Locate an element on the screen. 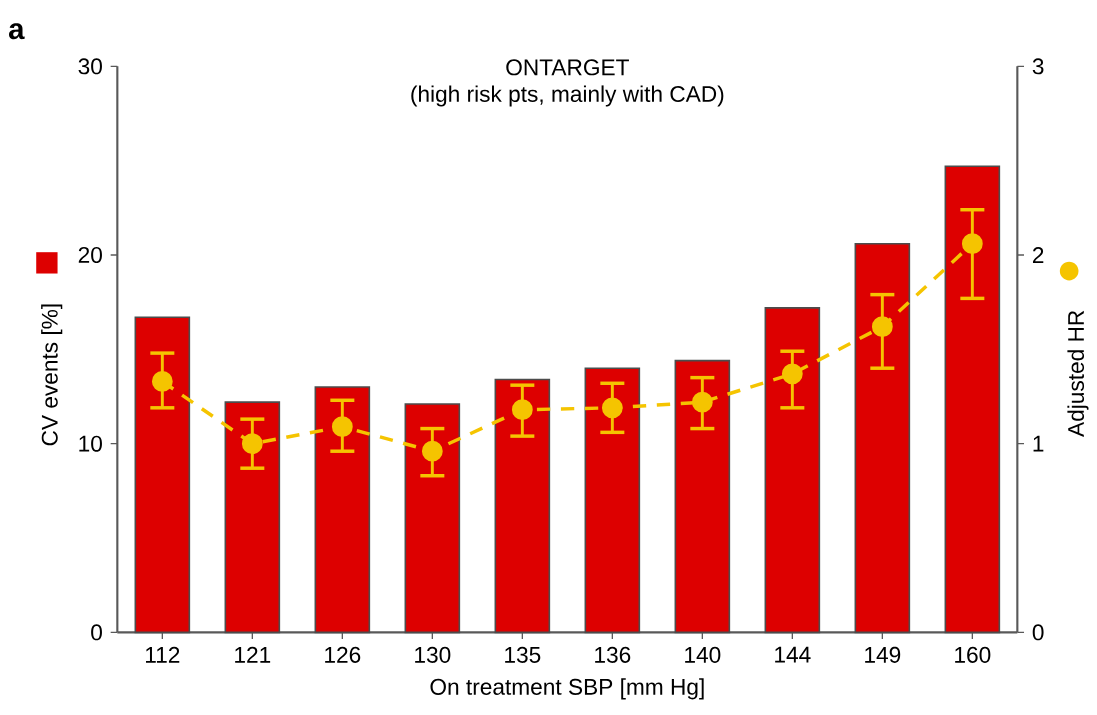 The height and width of the screenshot is (715, 1097). y2-tick-label: 3 is located at coordinates (1038, 66).